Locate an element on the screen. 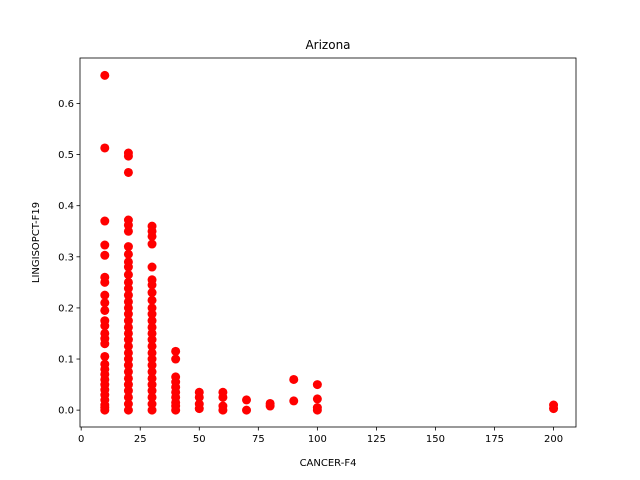 The image size is (640, 480). x-tick-label: 125 is located at coordinates (376, 439).